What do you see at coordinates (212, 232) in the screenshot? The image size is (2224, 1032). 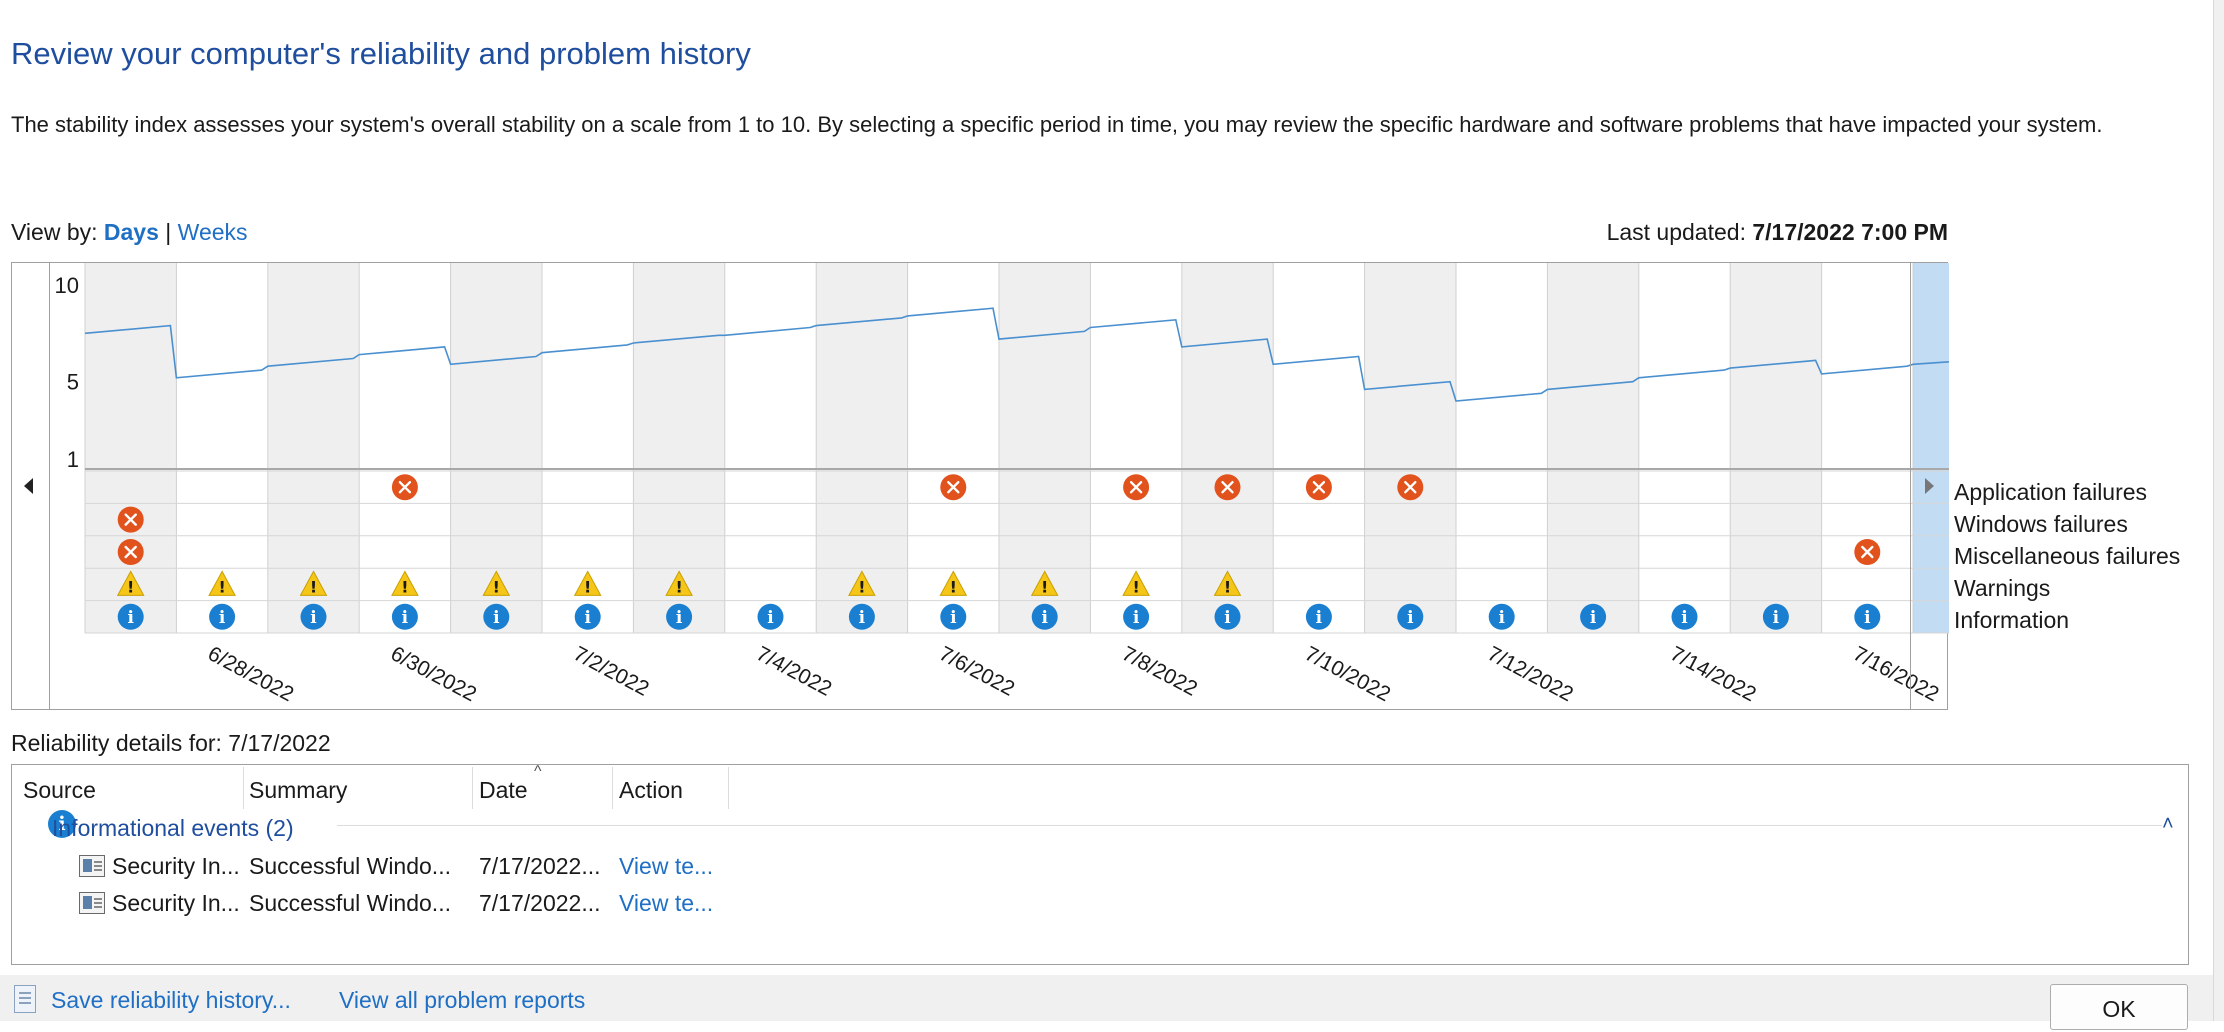 I see `view-by-weeks-link: Weeks` at bounding box center [212, 232].